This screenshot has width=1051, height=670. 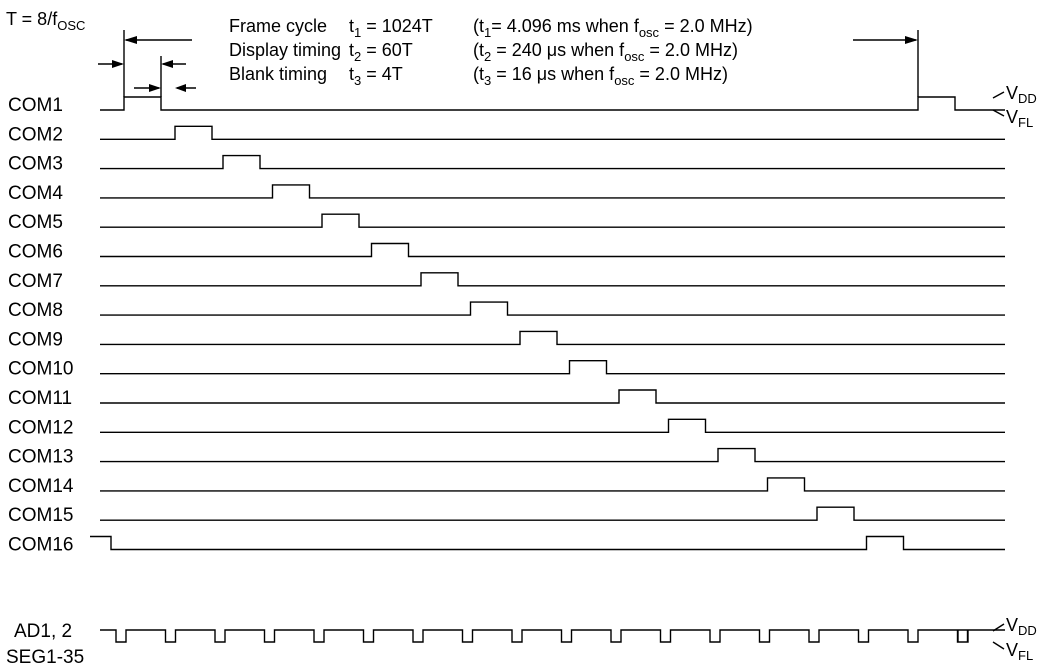 I want to click on com-row-10: COM10, so click(x=506, y=369).